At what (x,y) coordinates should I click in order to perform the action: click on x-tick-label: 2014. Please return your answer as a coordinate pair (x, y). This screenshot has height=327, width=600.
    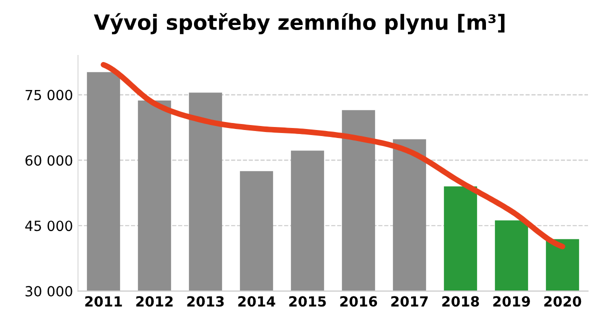
    Looking at the image, I should click on (257, 301).